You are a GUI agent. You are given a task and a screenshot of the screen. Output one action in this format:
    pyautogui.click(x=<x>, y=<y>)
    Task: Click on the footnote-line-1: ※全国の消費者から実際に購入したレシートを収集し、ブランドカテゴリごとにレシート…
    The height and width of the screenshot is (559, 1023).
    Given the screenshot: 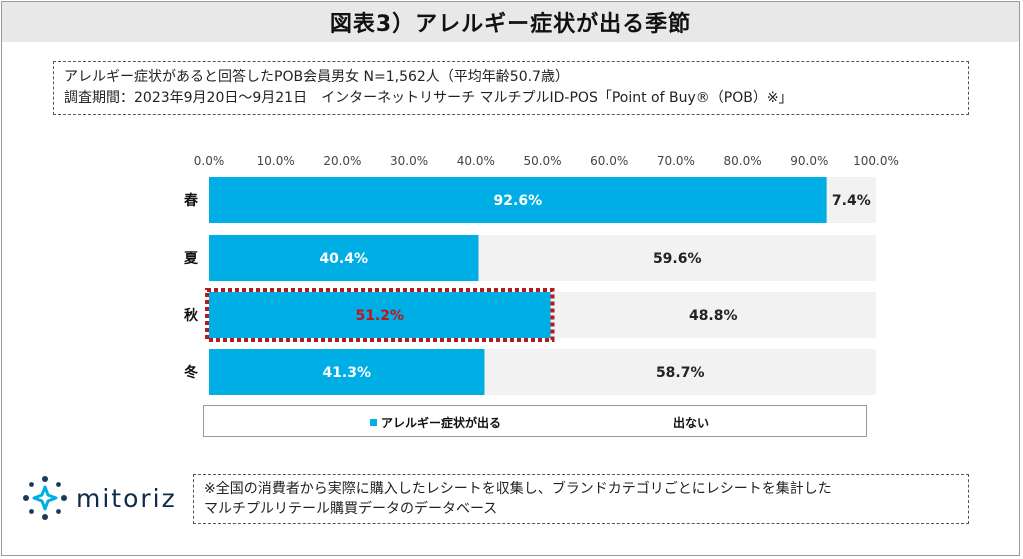 What is the action you would take?
    pyautogui.click(x=518, y=489)
    